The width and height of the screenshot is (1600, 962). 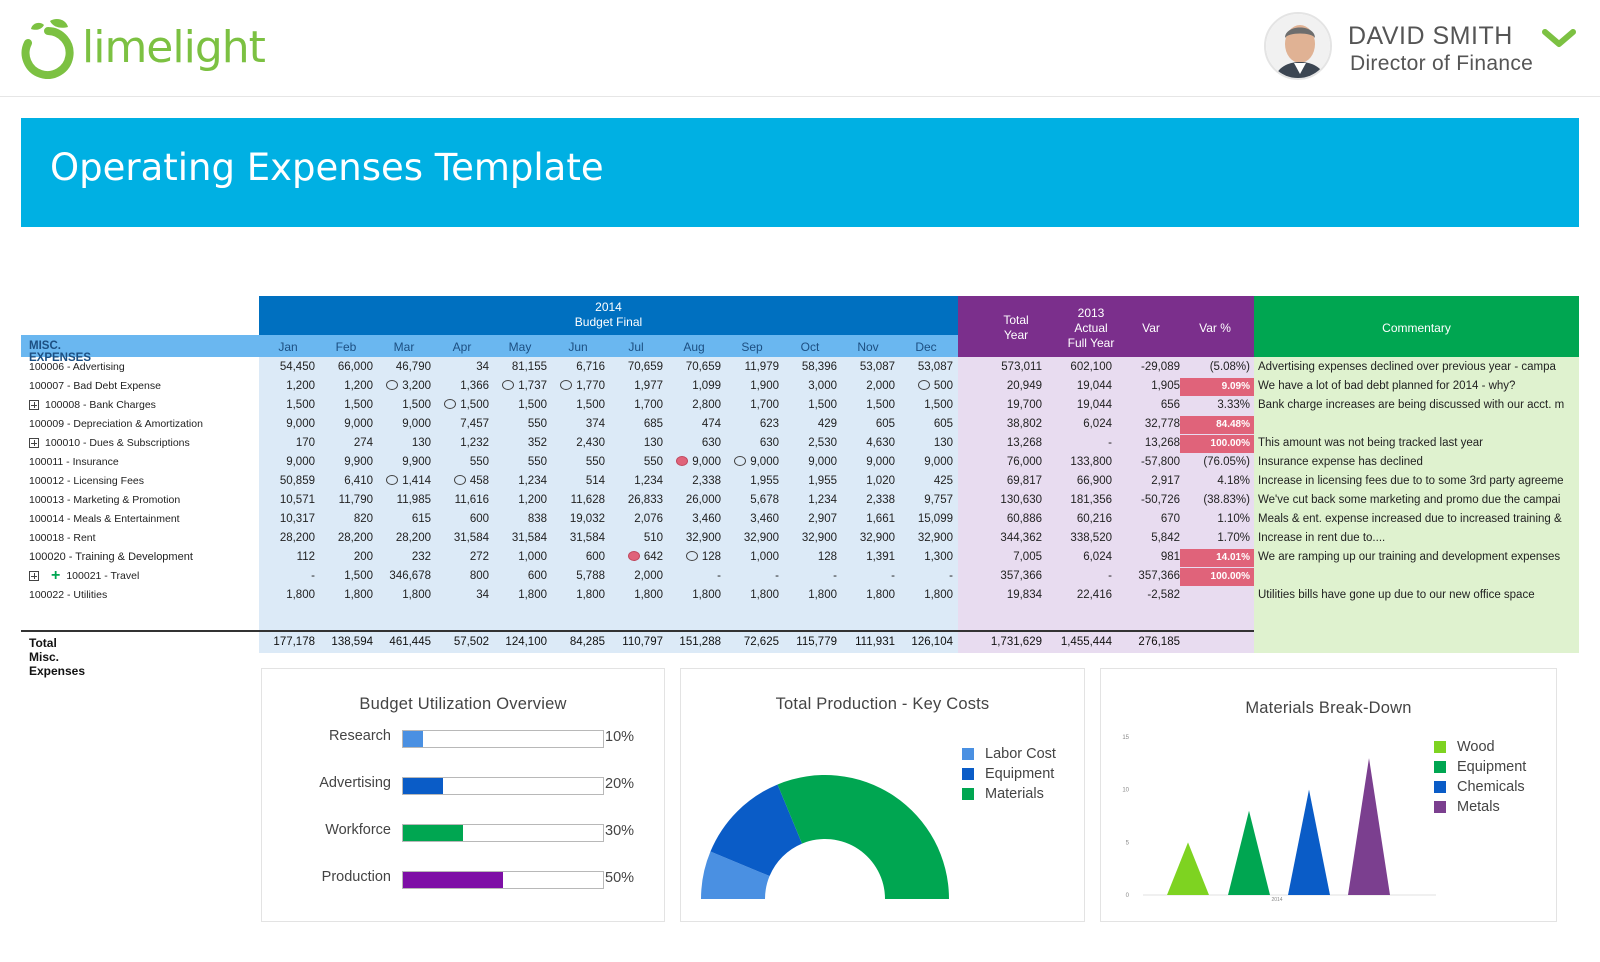 What do you see at coordinates (74, 462) in the screenshot?
I see `row-label: 100011 - Insurance` at bounding box center [74, 462].